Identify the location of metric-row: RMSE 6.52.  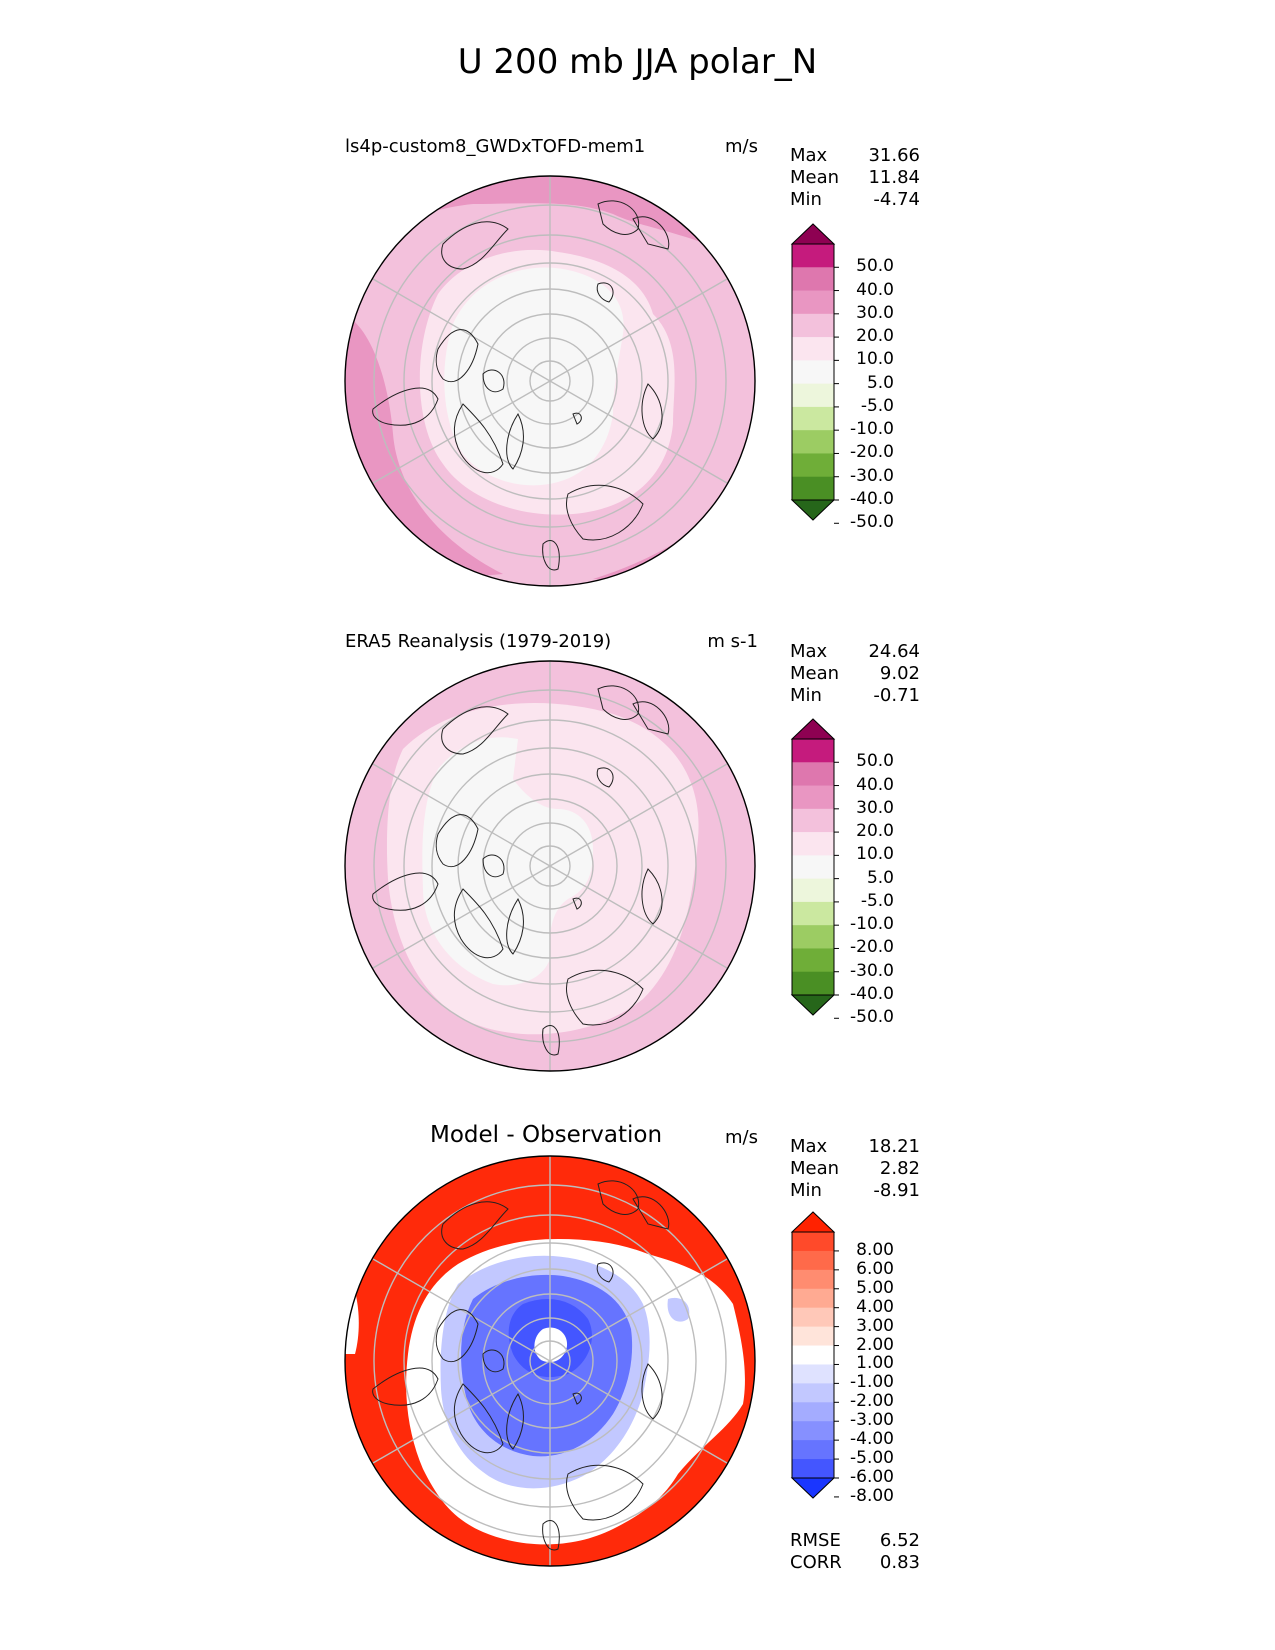
(855, 1540).